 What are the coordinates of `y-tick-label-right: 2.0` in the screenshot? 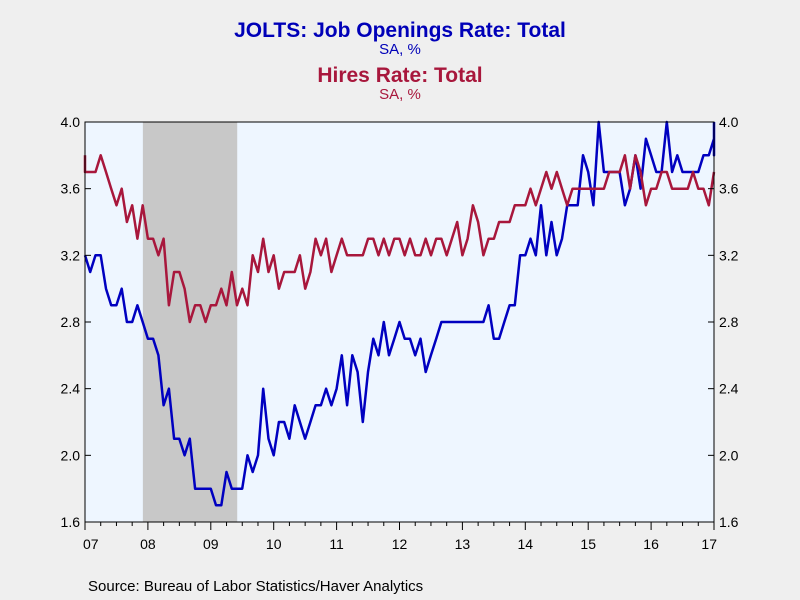 It's located at (729, 455).